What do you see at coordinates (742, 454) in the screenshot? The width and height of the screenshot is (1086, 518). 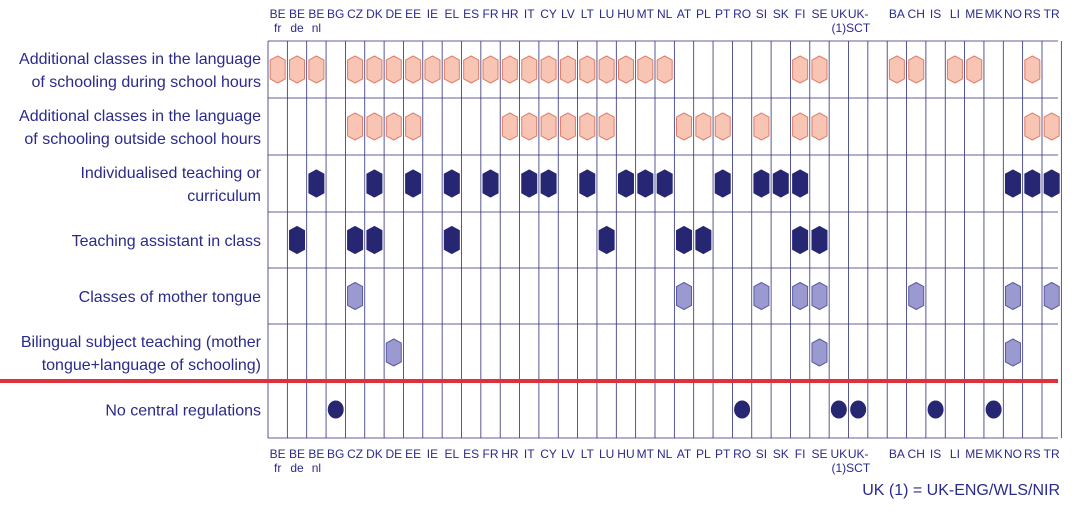 I see `column-header-bottom: RO` at bounding box center [742, 454].